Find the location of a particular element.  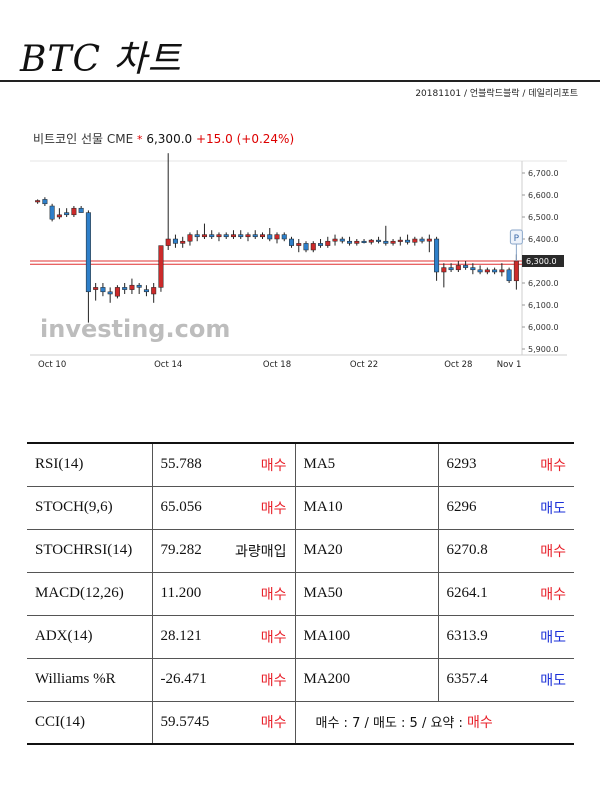

indicator-value: -26.471 is located at coordinates (183, 679).